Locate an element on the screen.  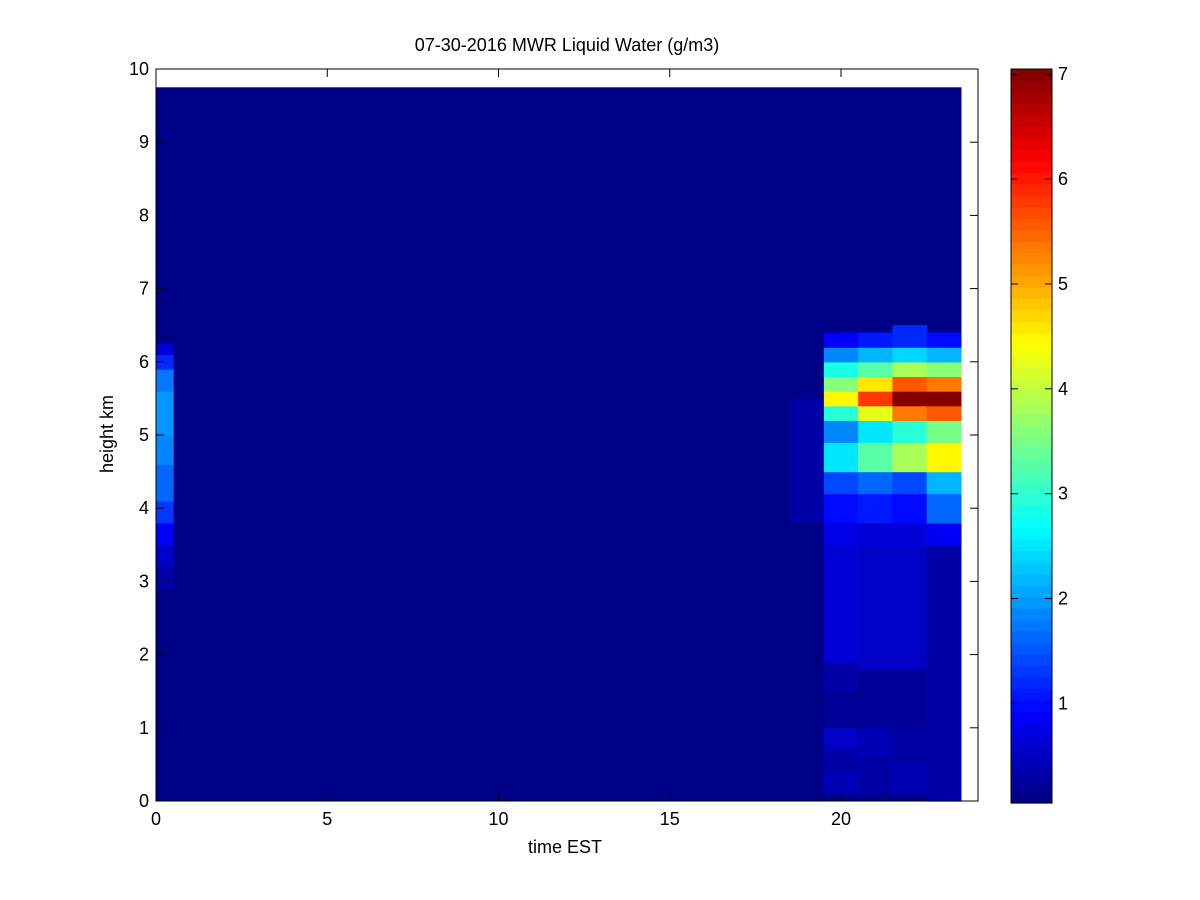
y-tick-label: 2 is located at coordinates (144, 655).